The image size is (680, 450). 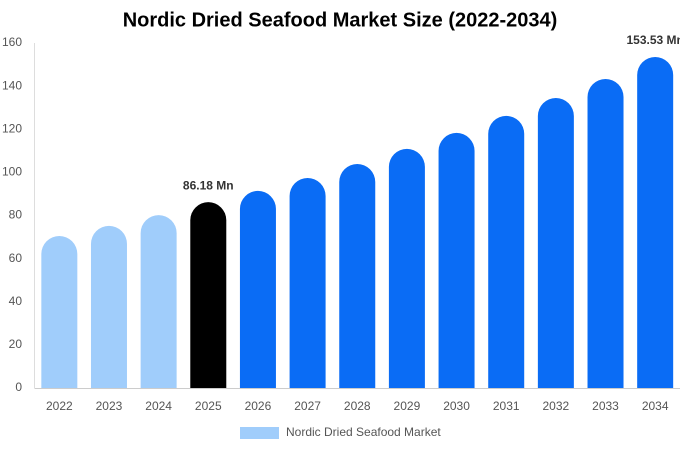 What do you see at coordinates (59, 406) in the screenshot?
I see `x-tick-label: 2022` at bounding box center [59, 406].